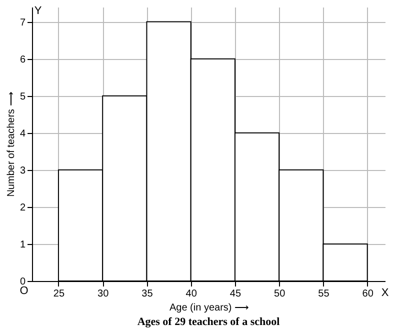  Describe the element at coordinates (324, 294) in the screenshot. I see `x-tick-label: 55` at that location.